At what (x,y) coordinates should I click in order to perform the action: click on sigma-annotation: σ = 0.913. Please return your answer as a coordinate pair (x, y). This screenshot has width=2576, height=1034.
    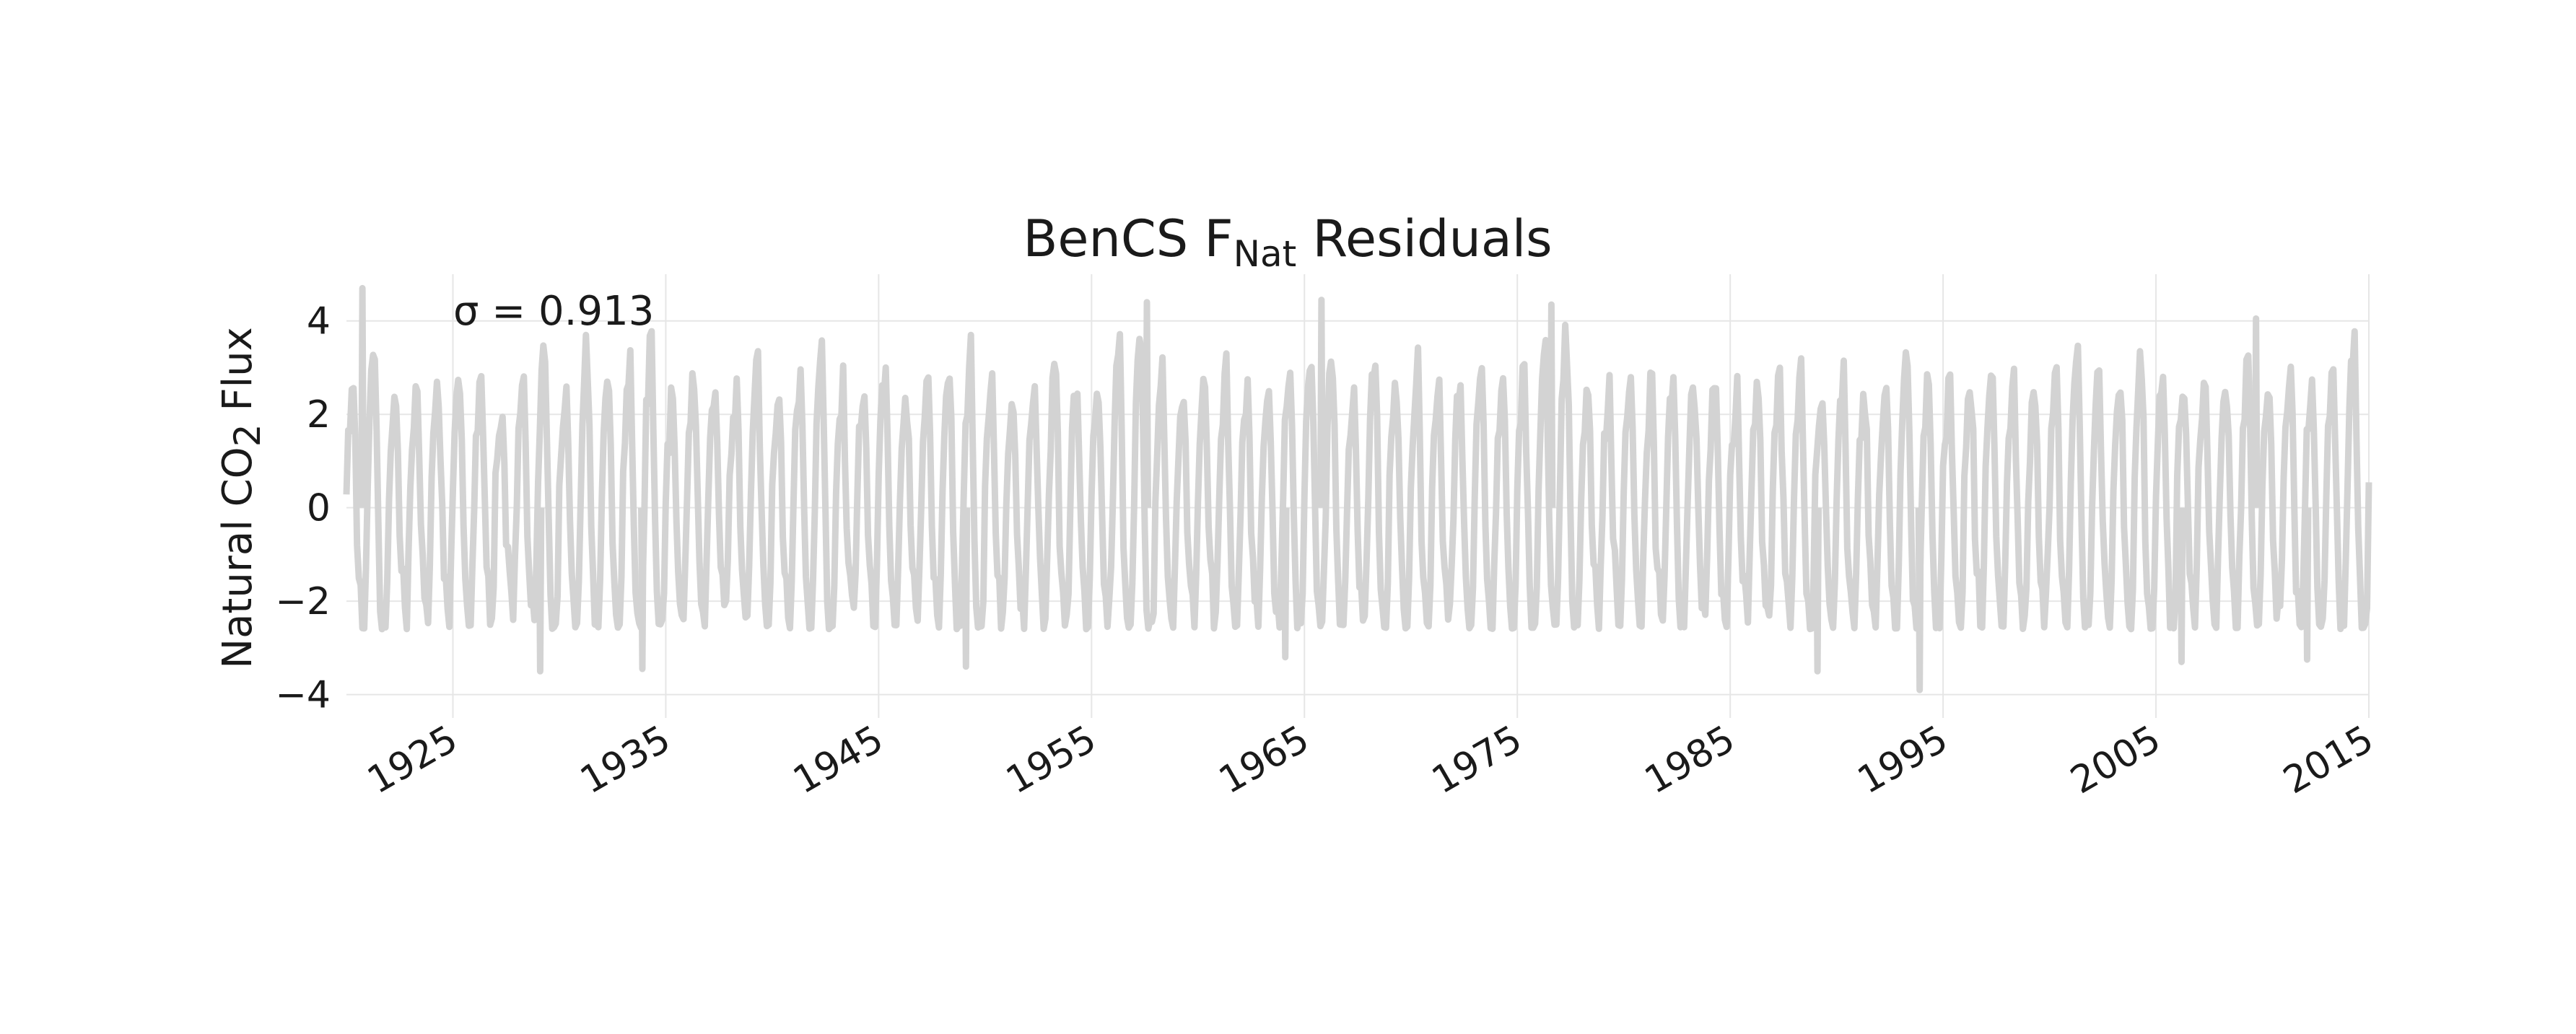
    Looking at the image, I should click on (553, 311).